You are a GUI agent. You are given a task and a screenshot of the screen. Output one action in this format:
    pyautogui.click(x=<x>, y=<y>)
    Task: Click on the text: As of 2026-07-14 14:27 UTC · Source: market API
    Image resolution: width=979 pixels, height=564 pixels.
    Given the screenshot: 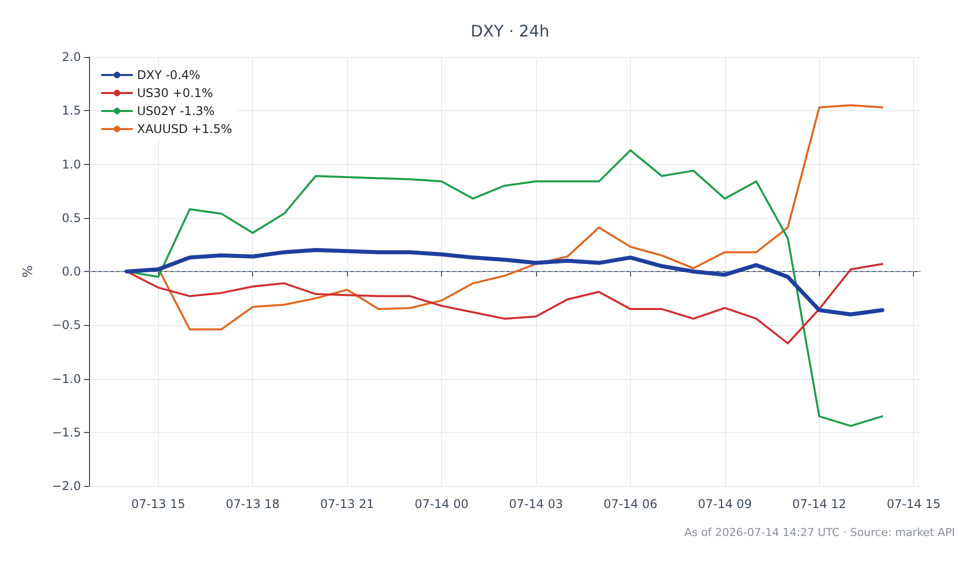 What is the action you would take?
    pyautogui.click(x=819, y=532)
    